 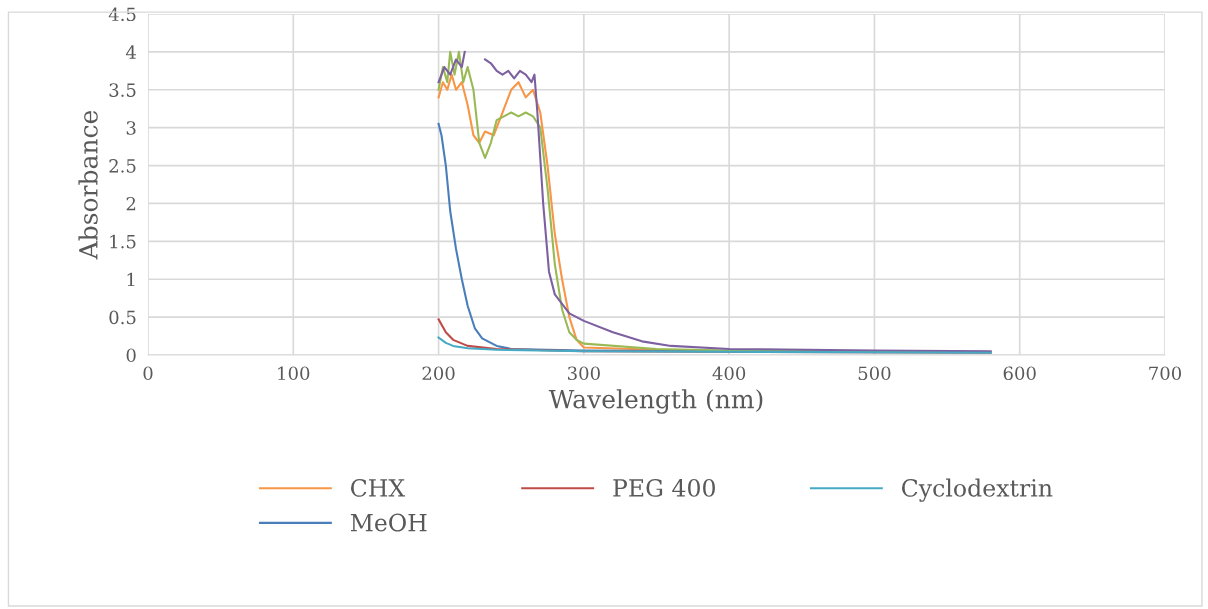 What do you see at coordinates (122, 166) in the screenshot?
I see `y-tick-label: 2.5` at bounding box center [122, 166].